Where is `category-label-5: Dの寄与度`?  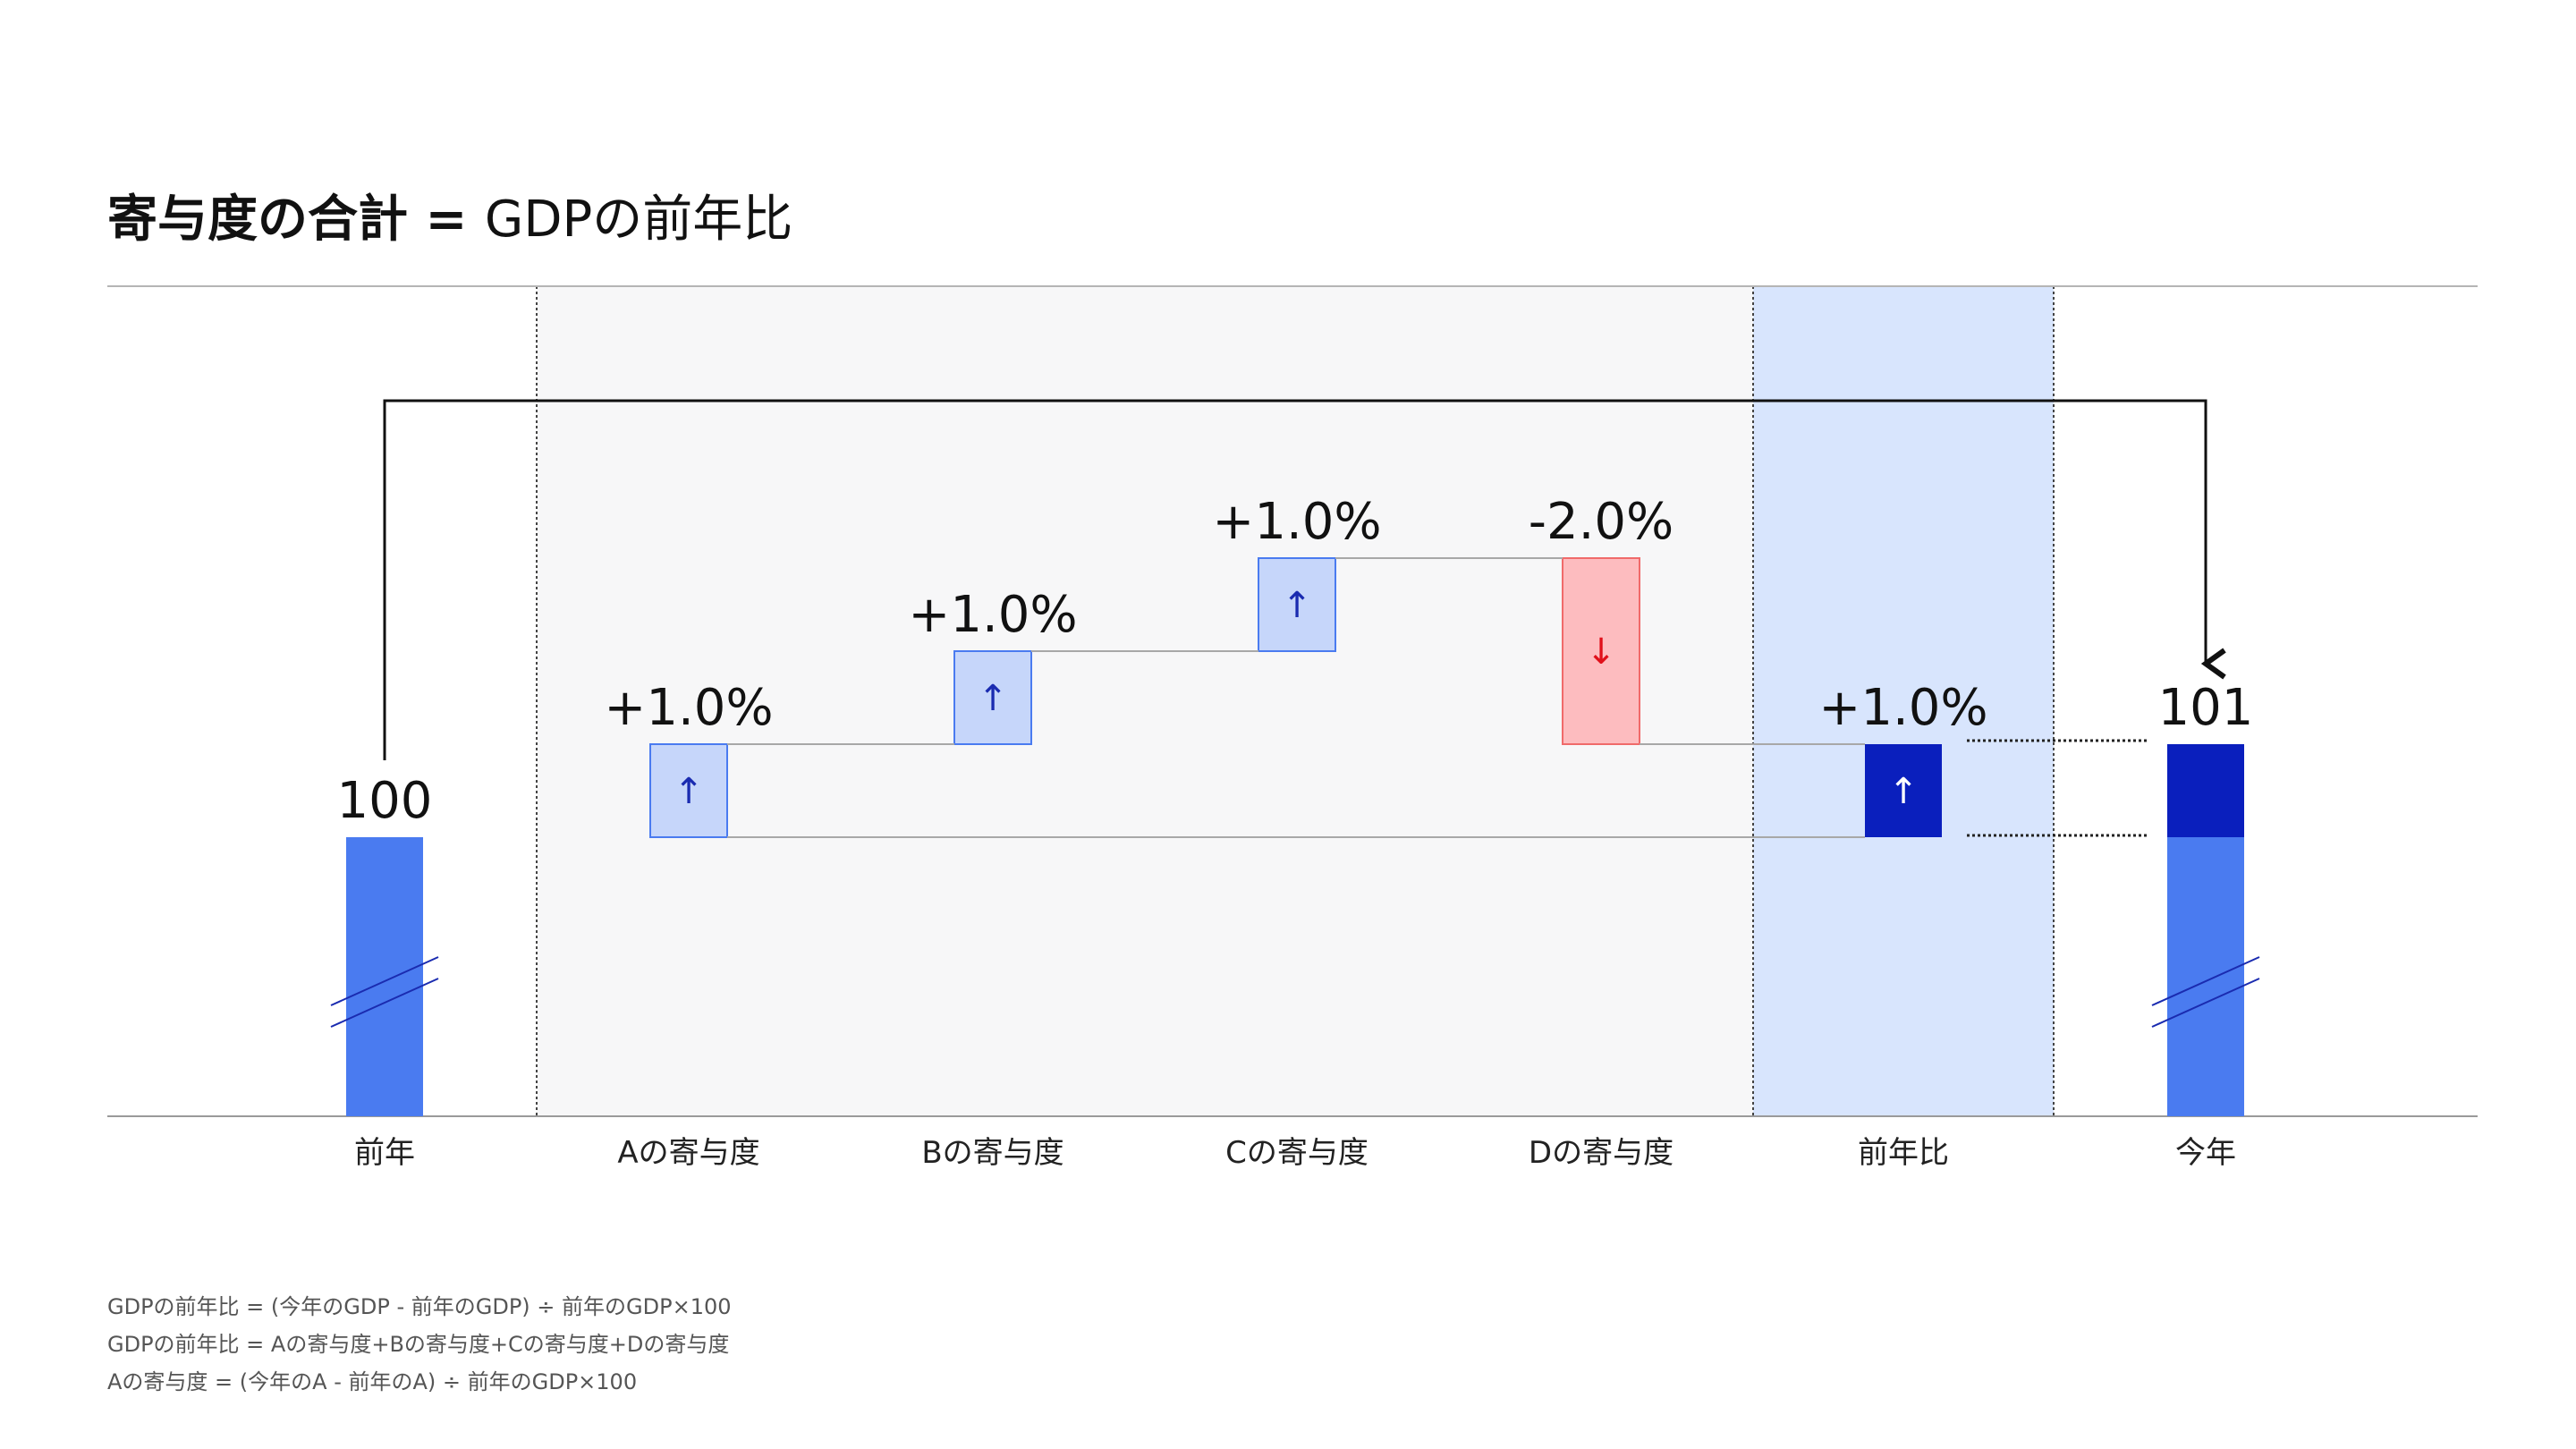 category-label-5: Dの寄与度 is located at coordinates (1601, 1153).